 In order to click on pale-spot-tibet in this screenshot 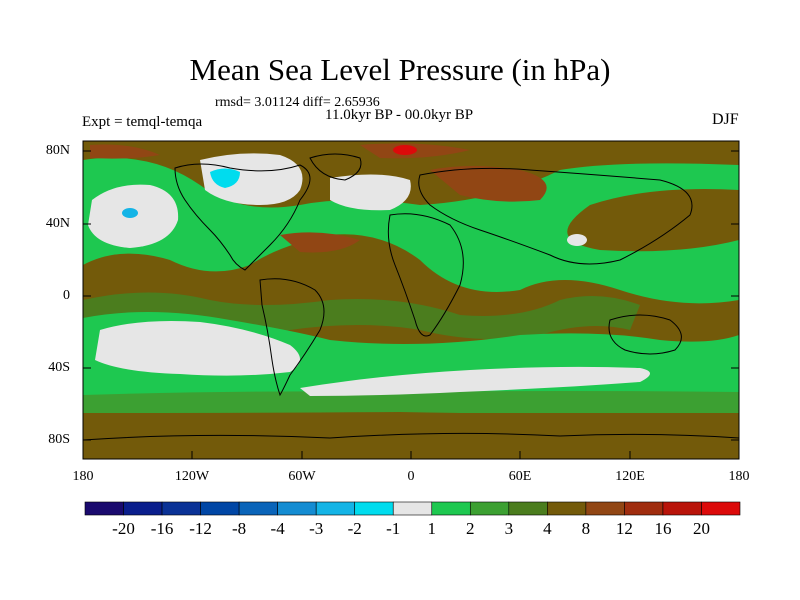, I will do `click(577, 240)`.